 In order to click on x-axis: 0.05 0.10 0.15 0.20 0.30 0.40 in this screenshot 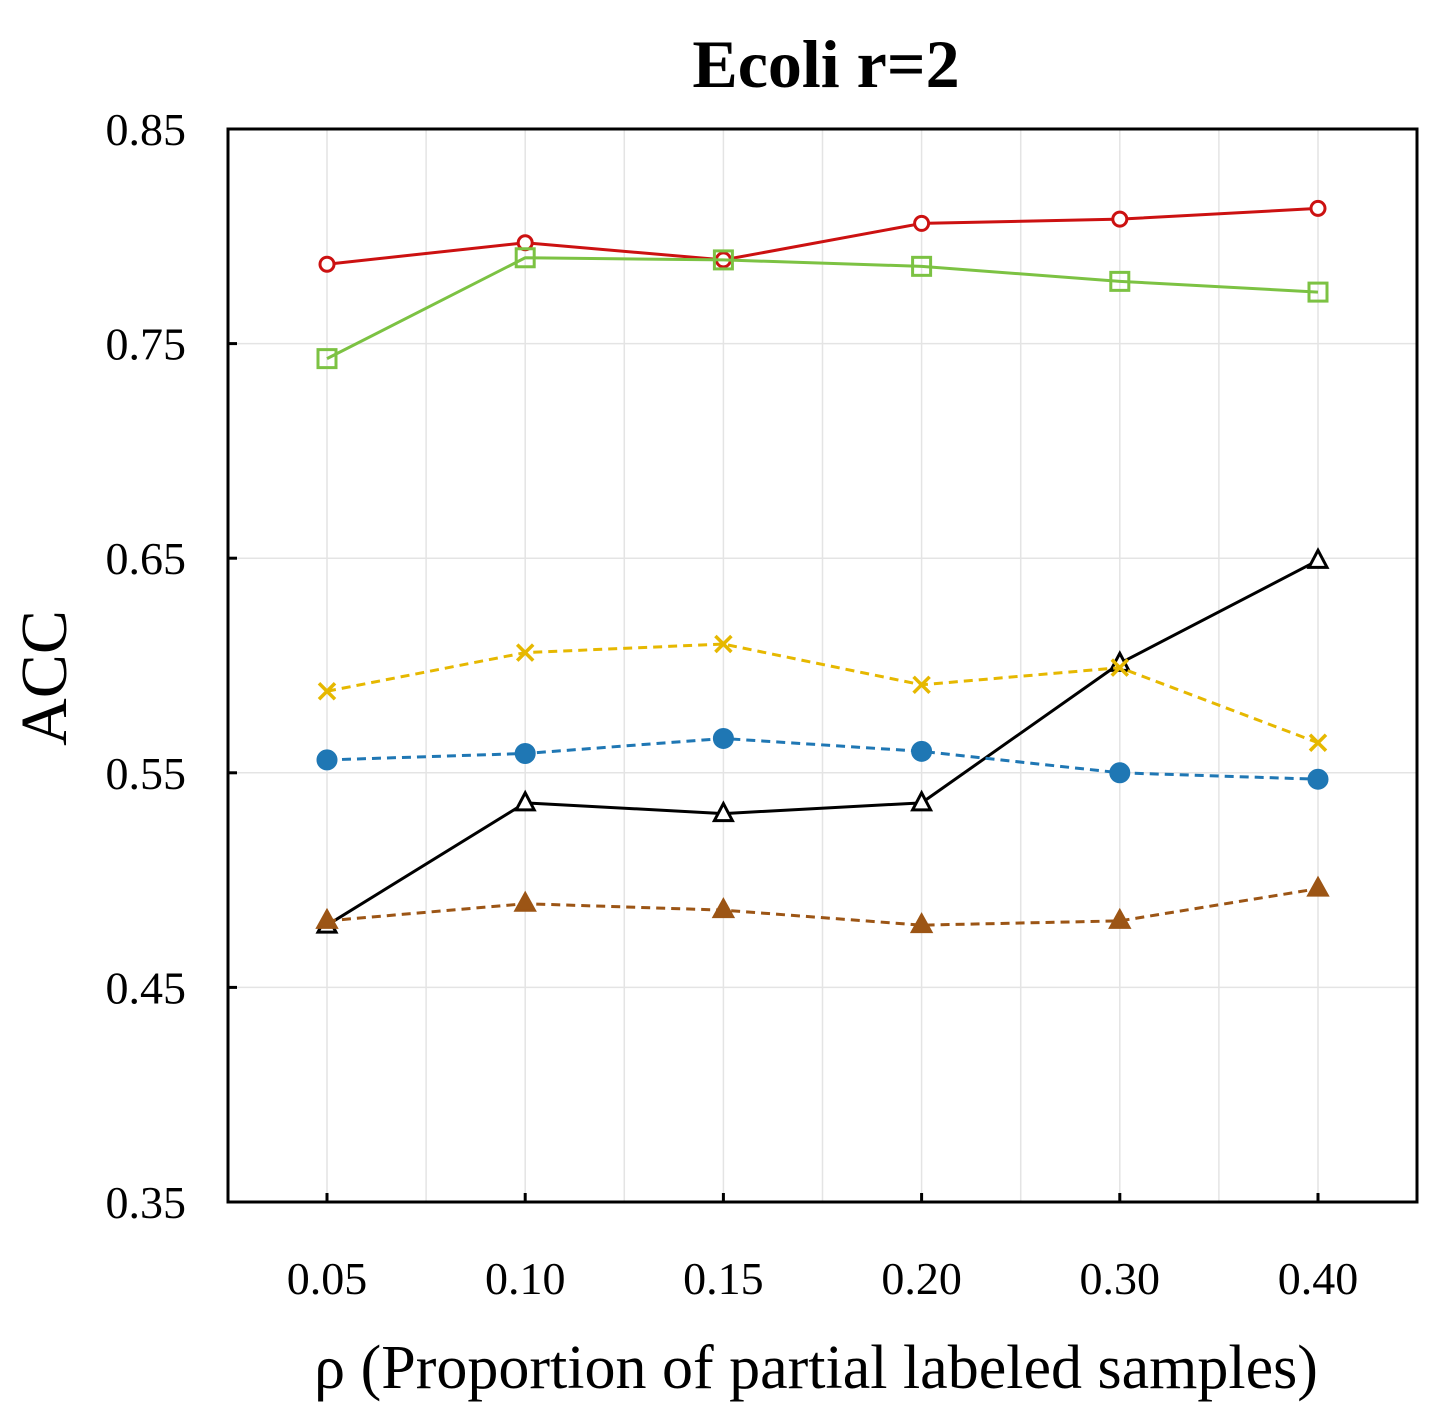, I will do `click(823, 1248)`.